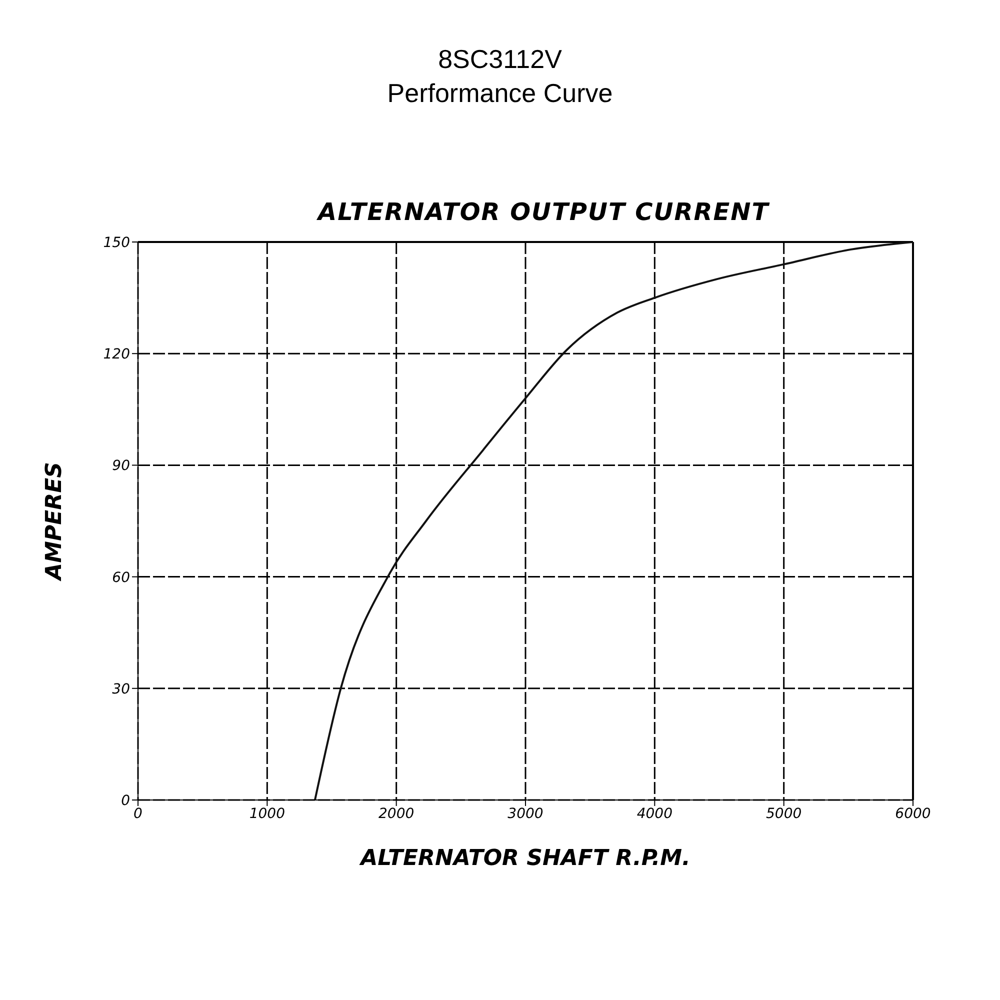 The image size is (1000, 1000). Describe the element at coordinates (121, 578) in the screenshot. I see `y-tick-label: 60` at that location.